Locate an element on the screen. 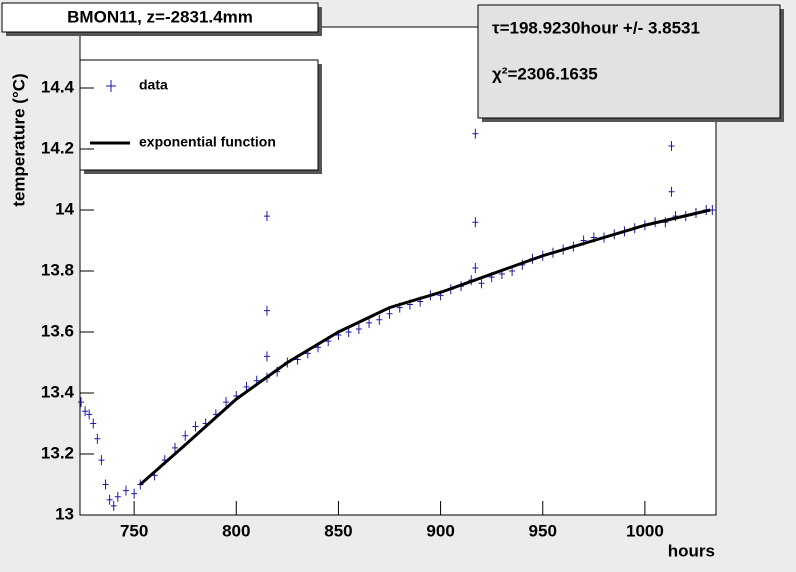 The height and width of the screenshot is (572, 796). y-tick-label: 13.4 is located at coordinates (58, 391).